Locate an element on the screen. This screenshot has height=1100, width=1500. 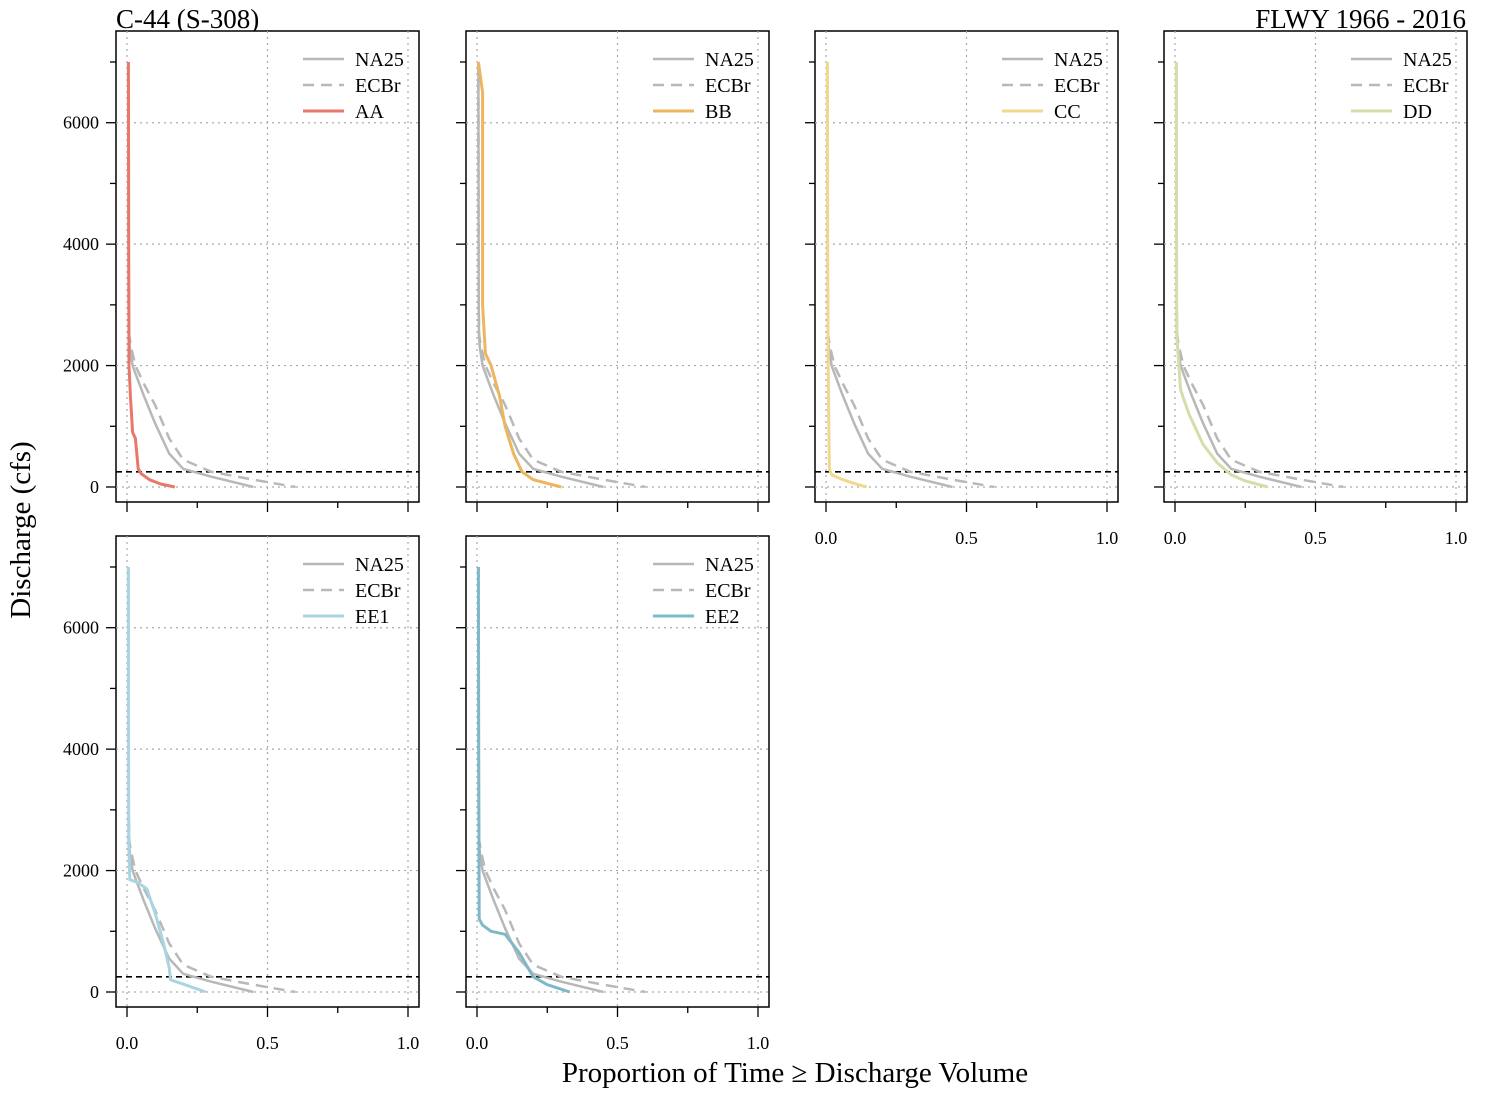
series-line-ee2 is located at coordinates (523, 780).